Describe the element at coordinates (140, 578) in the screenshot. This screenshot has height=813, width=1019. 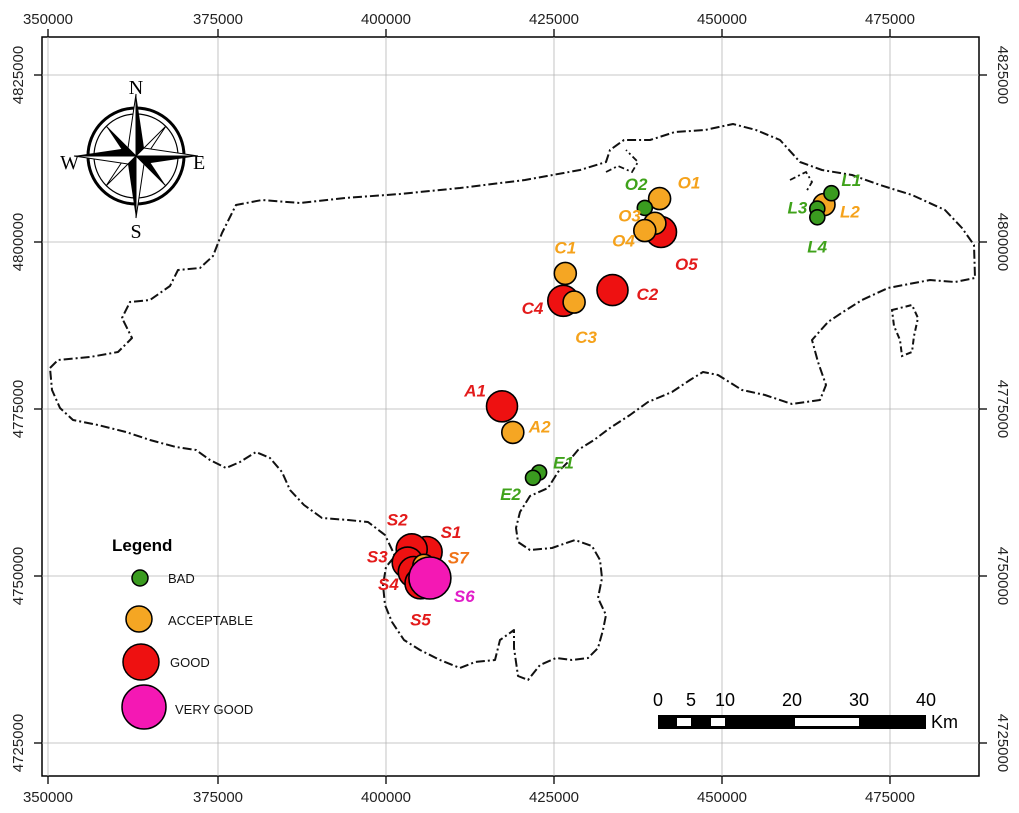
I see `legend-symbol-bad` at that location.